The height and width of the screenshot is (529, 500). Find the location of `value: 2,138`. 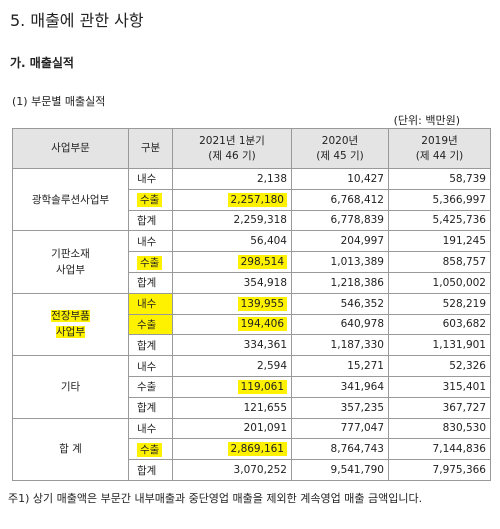

value: 2,138 is located at coordinates (271, 178).